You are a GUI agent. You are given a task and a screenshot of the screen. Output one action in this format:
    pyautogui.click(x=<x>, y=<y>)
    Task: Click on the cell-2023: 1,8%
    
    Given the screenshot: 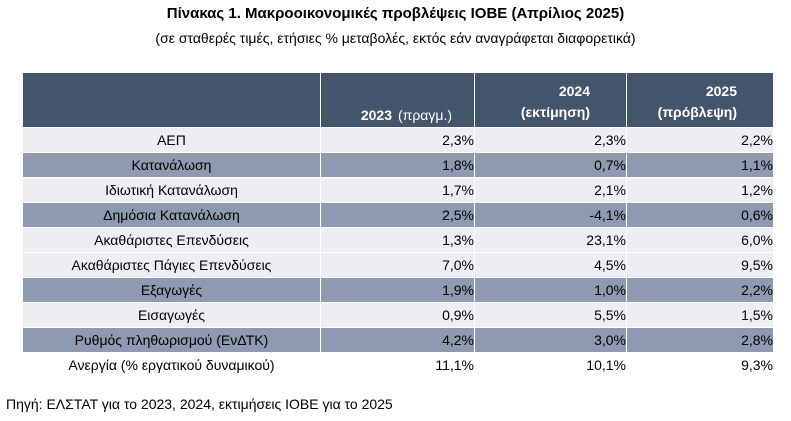 What is the action you would take?
    pyautogui.click(x=397, y=165)
    